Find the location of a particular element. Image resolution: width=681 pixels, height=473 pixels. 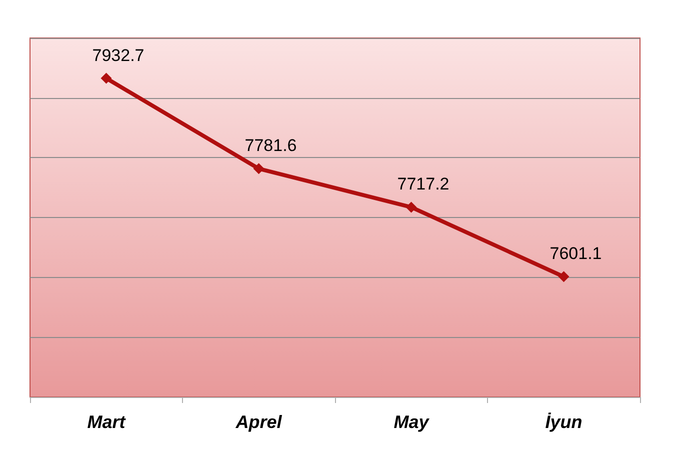

x-tick-label: Aprel is located at coordinates (258, 422).